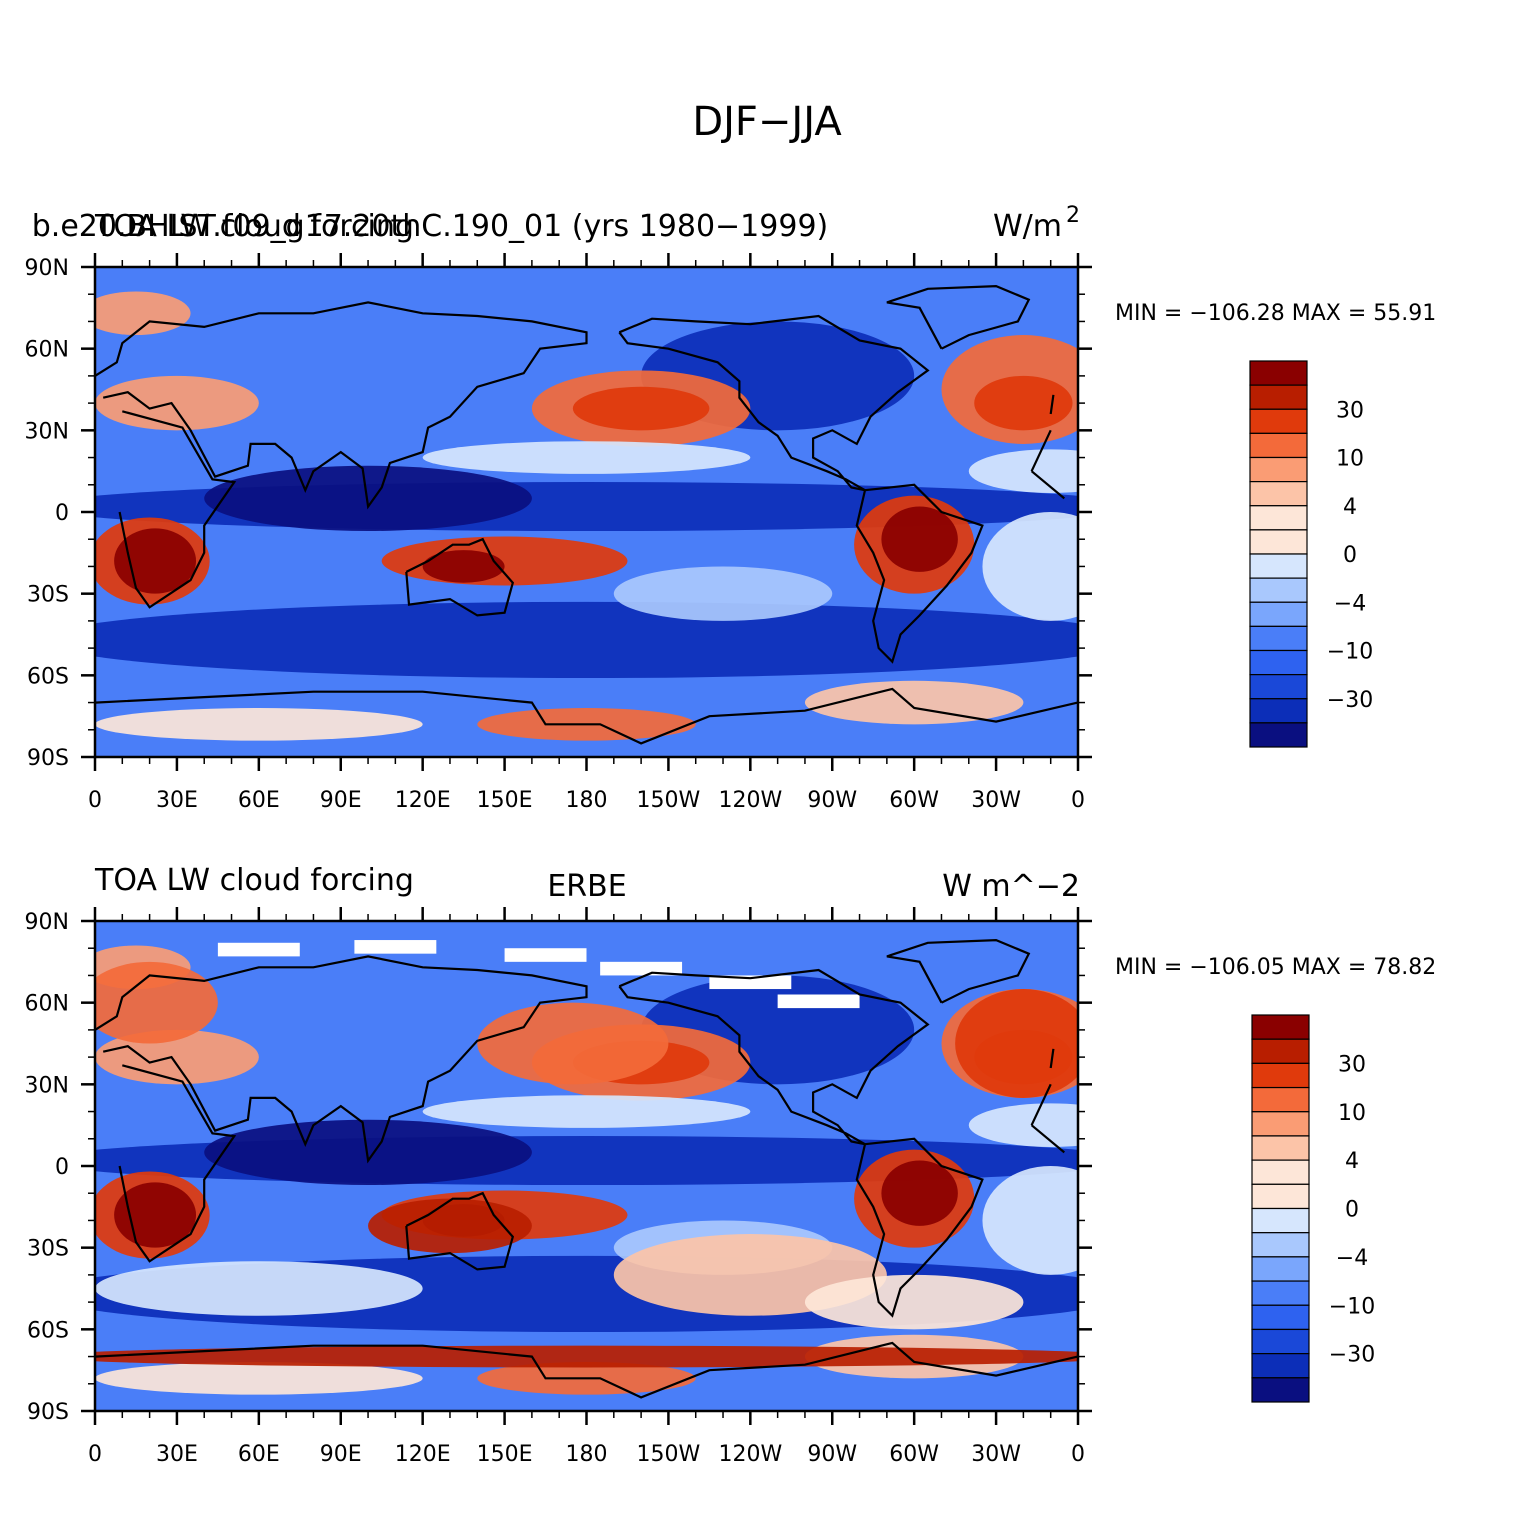 The width and height of the screenshot is (1535, 1535). Describe the element at coordinates (587, 800) in the screenshot. I see `lon-label: 180` at that location.